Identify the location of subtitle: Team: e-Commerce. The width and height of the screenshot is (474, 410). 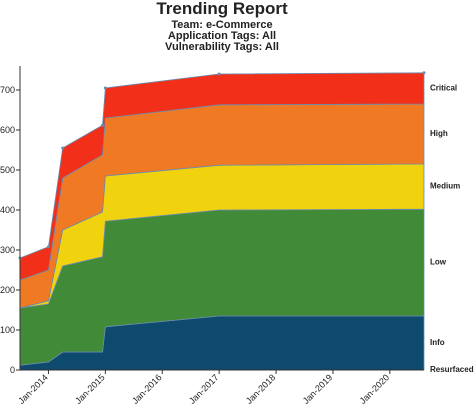
(221, 25).